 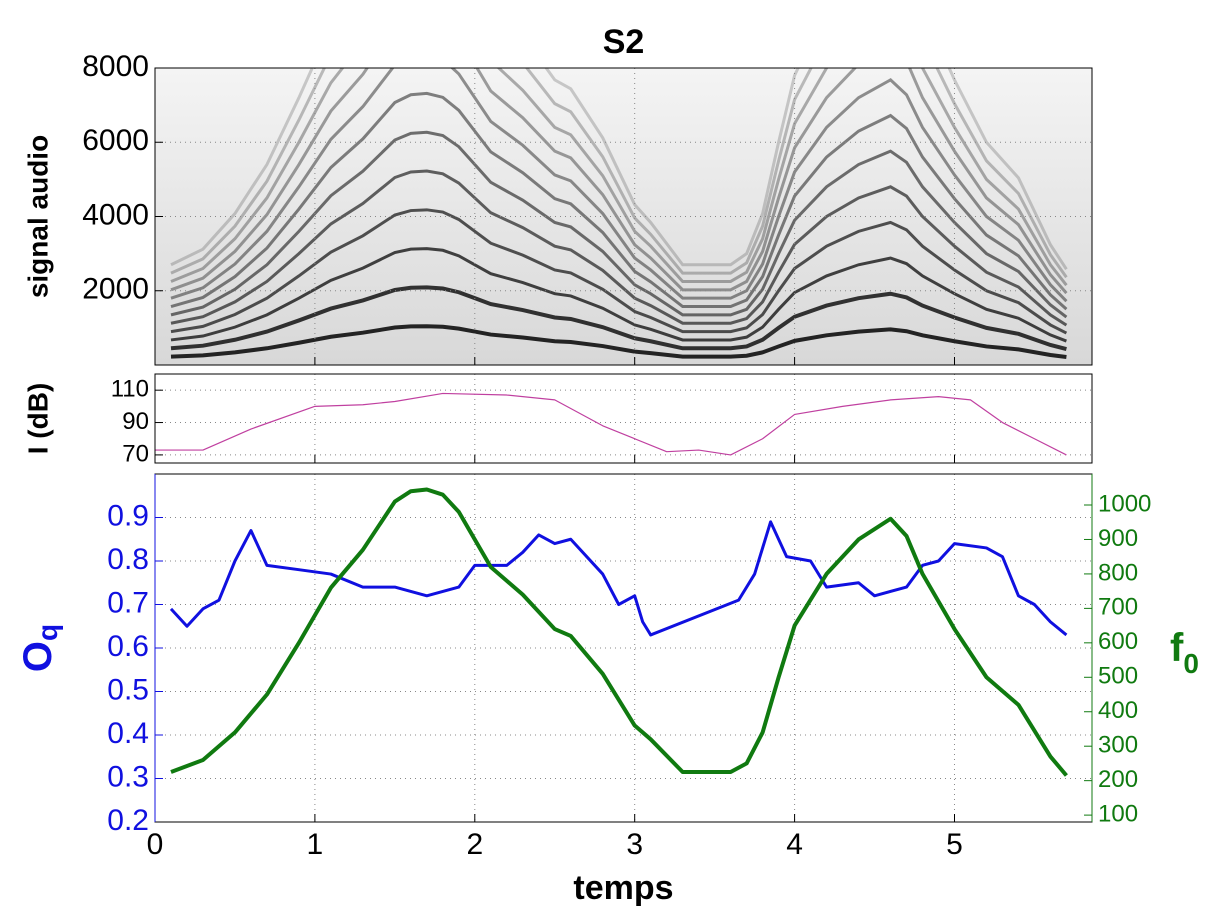 I want to click on y-tick-label: 0.7, so click(x=128, y=602).